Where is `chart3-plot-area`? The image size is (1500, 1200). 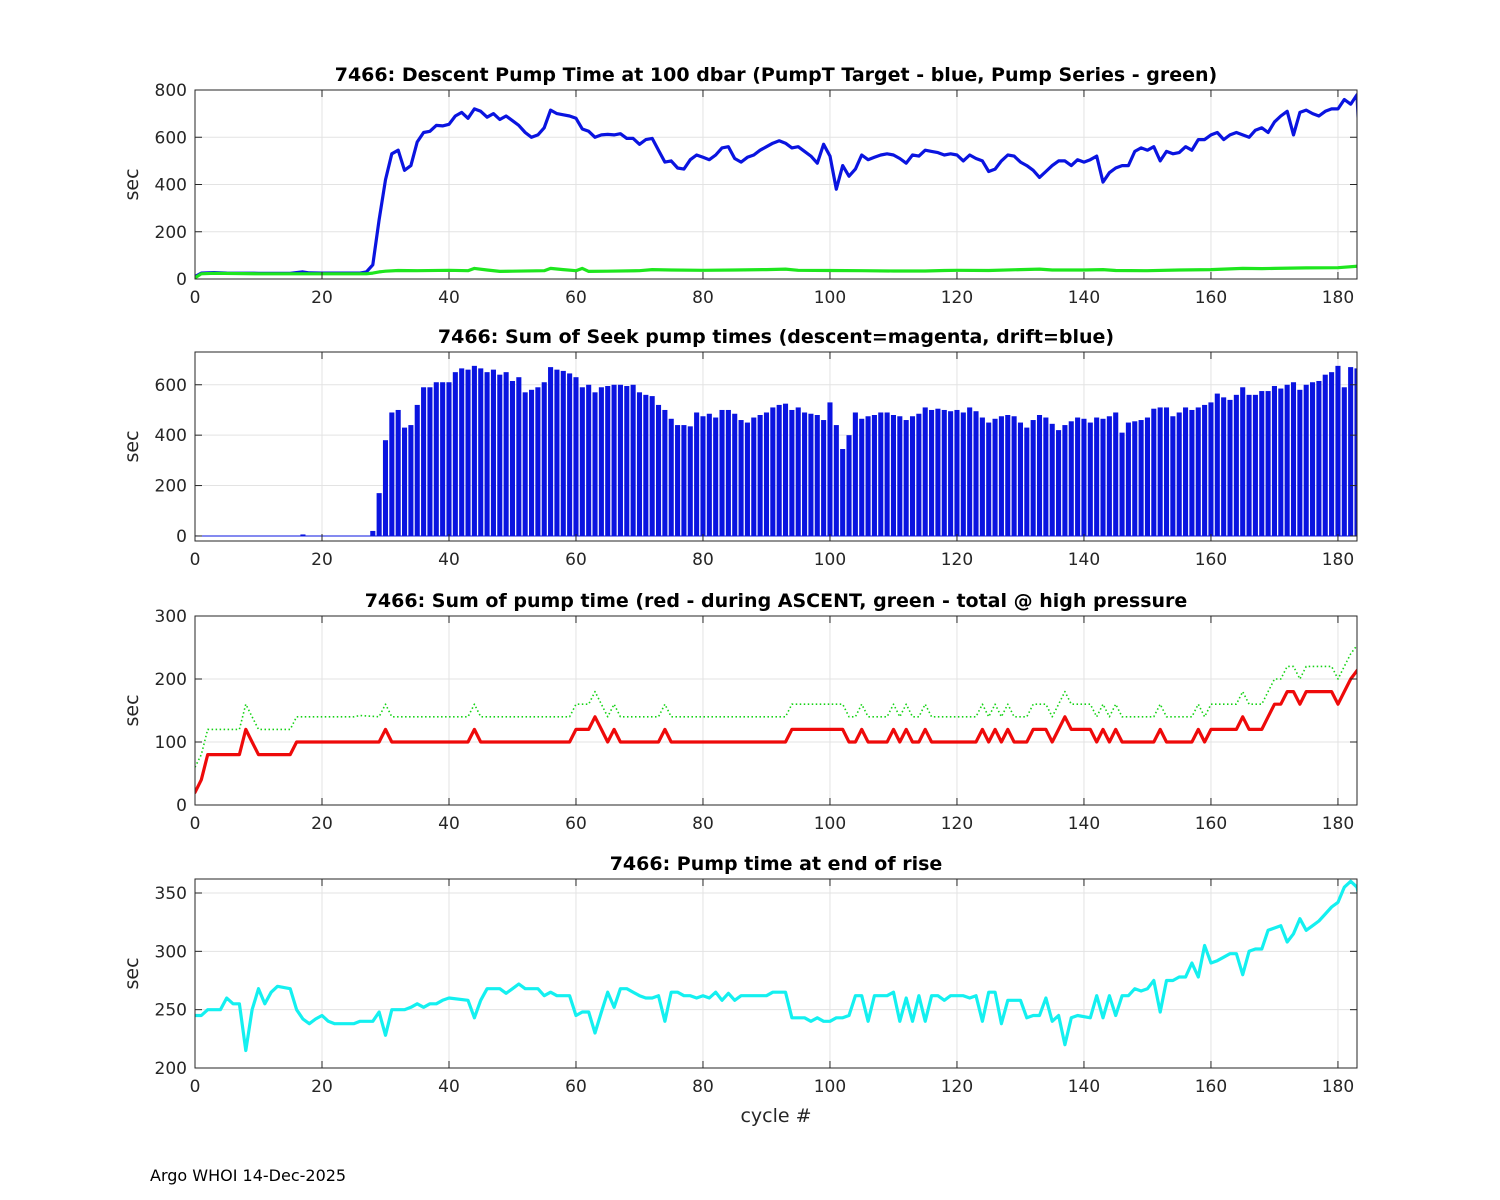
chart3-plot-area is located at coordinates (776, 710).